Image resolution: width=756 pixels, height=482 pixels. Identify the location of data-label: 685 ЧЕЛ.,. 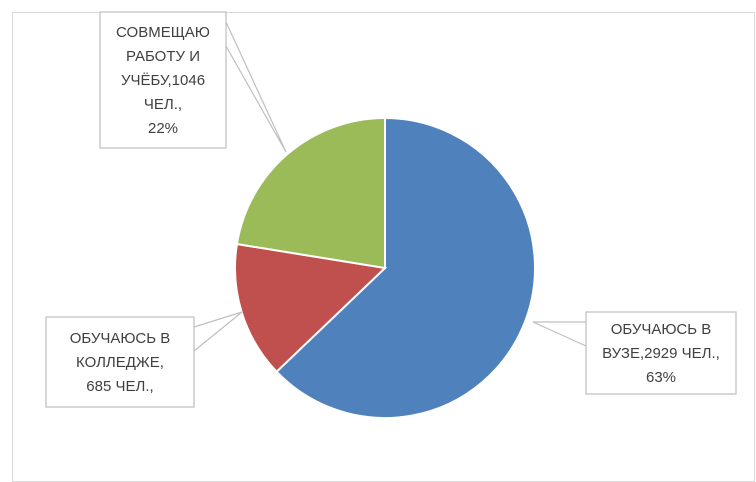
(119, 386).